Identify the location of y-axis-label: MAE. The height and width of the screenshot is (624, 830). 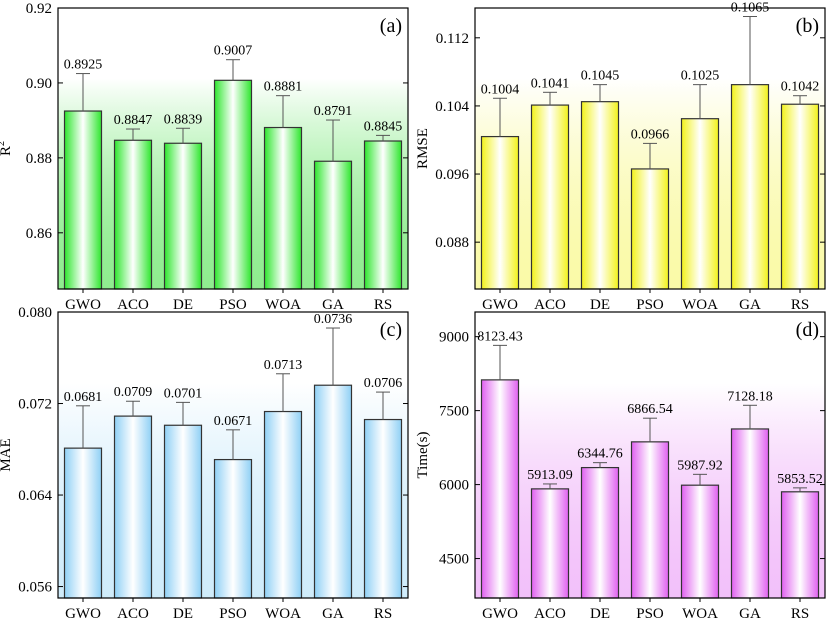
(7, 454).